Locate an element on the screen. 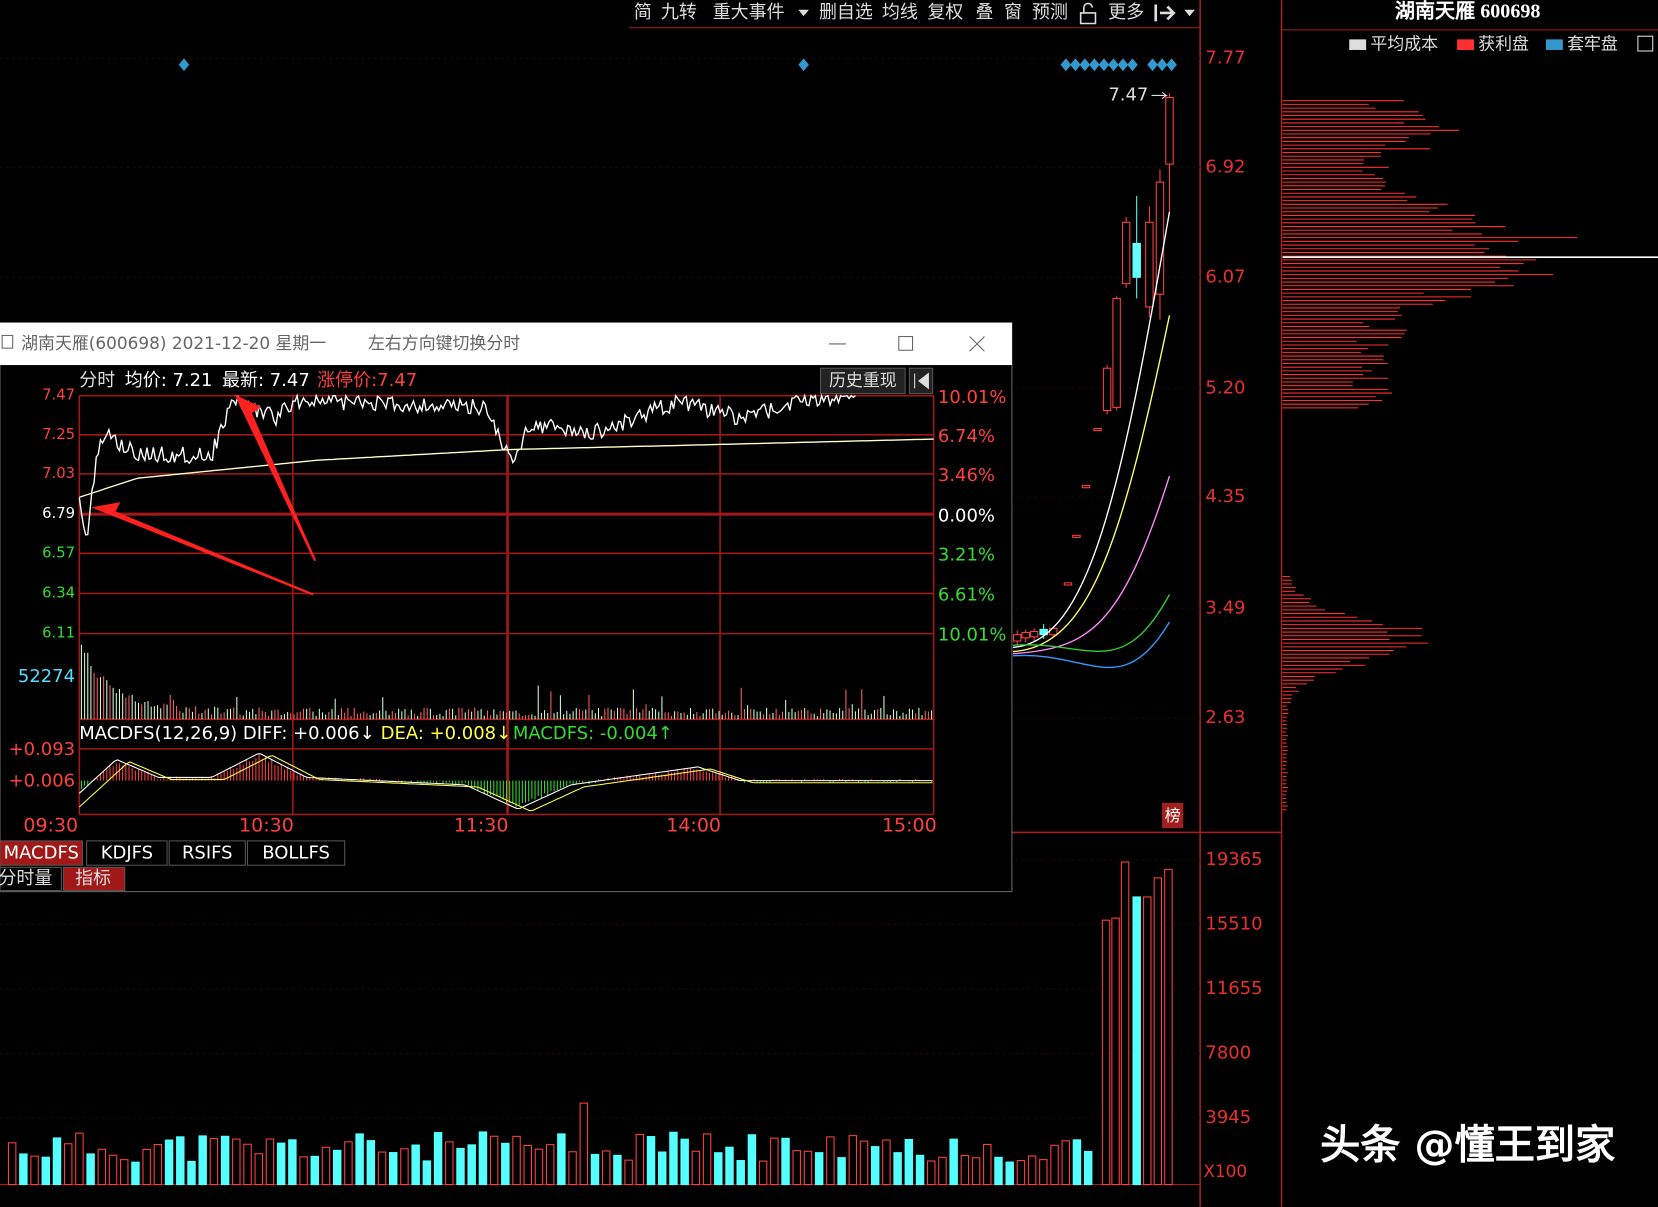 The image size is (1658, 1207). history-button-label: 历史重现 is located at coordinates (863, 380).